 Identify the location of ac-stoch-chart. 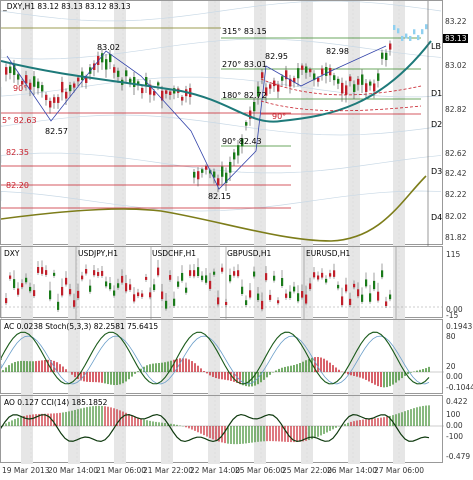
(222, 357).